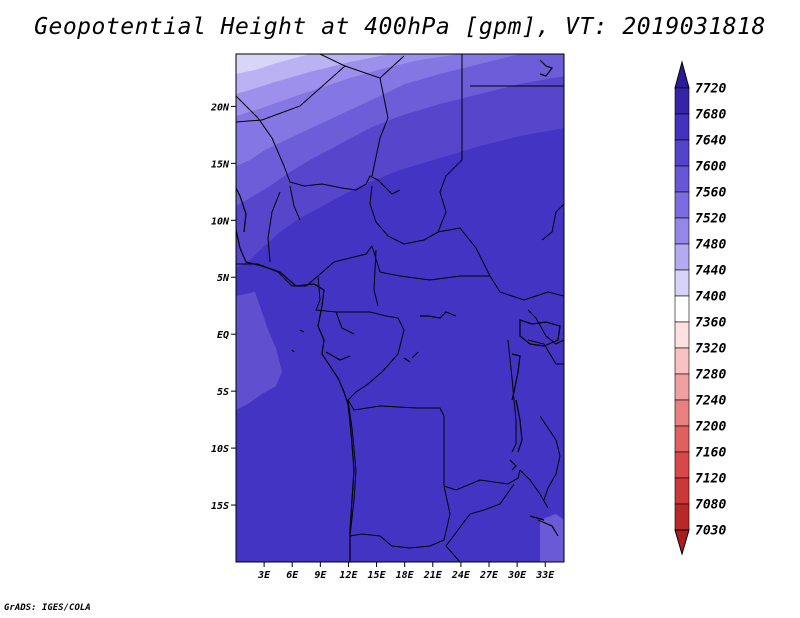 This screenshot has height=618, width=800. What do you see at coordinates (220, 107) in the screenshot?
I see `lat-tick-label: 20N` at bounding box center [220, 107].